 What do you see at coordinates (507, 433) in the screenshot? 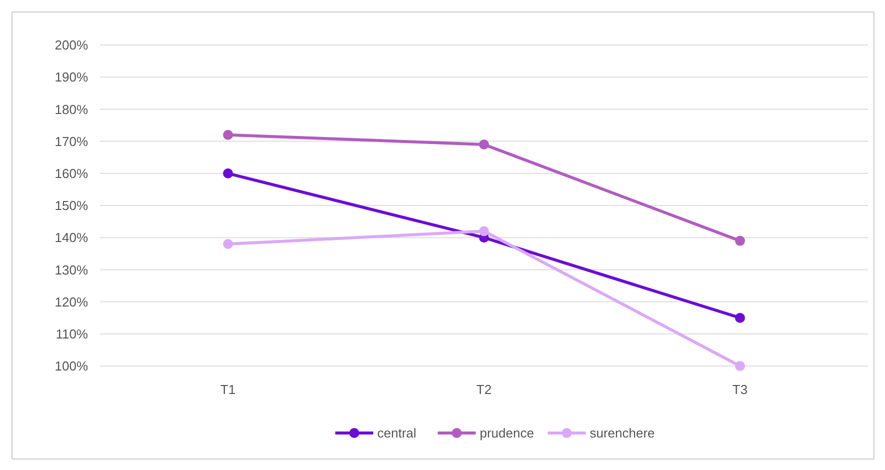
I see `legend-label: prudence` at bounding box center [507, 433].